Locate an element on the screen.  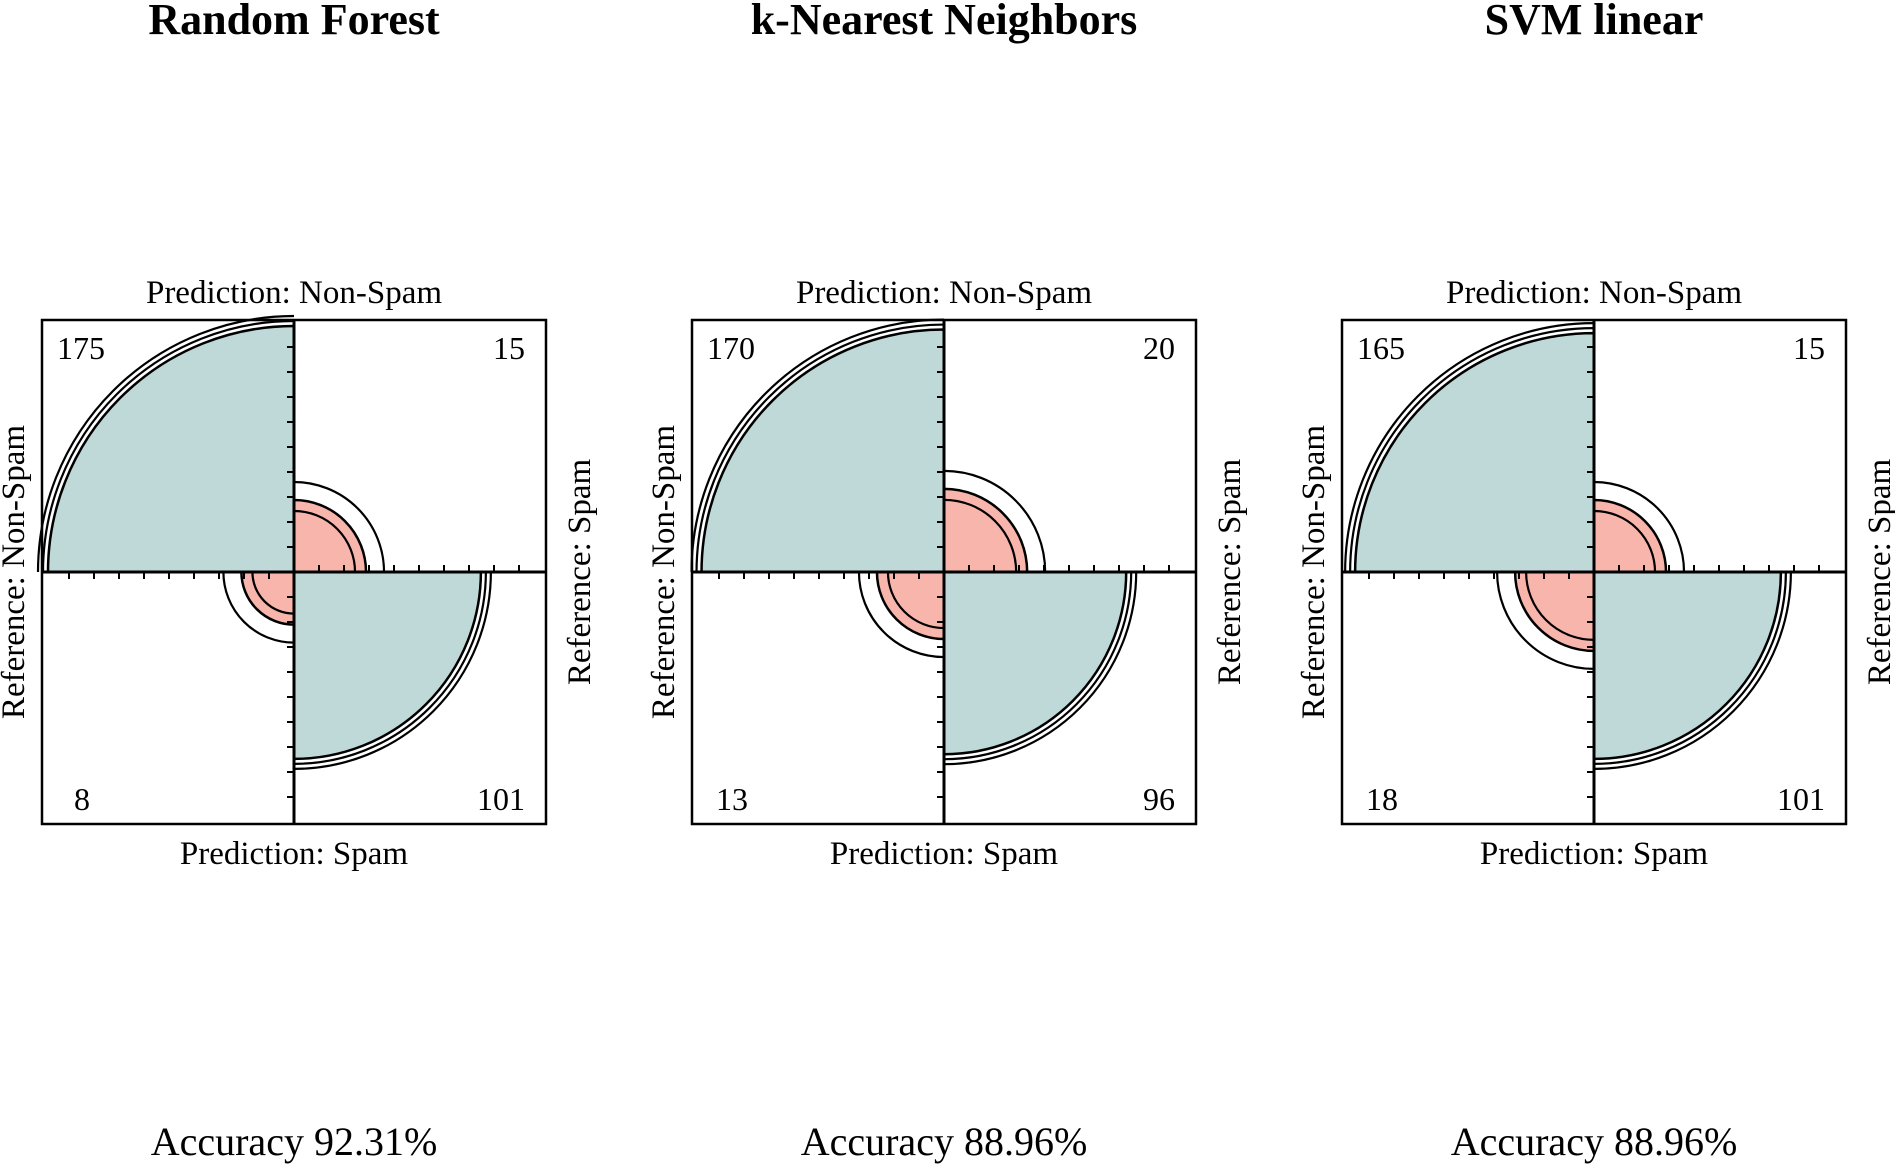
cell-count: 13 is located at coordinates (732, 799).